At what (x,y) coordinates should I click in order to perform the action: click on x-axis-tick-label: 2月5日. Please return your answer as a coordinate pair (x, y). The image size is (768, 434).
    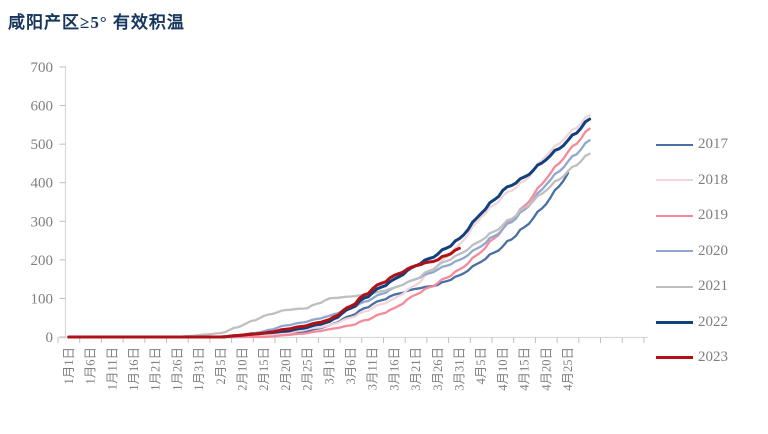
    Looking at the image, I should click on (221, 366).